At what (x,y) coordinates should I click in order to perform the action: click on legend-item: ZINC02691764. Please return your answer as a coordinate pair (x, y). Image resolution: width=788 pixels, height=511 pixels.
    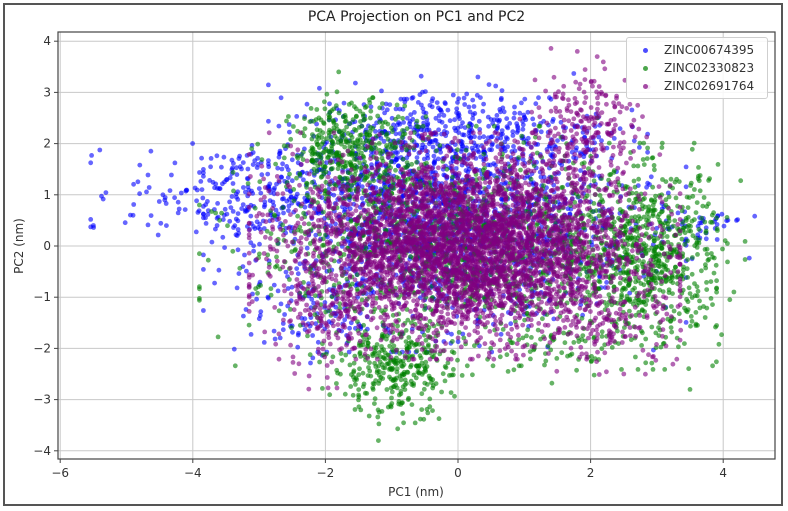
    Looking at the image, I should click on (697, 86).